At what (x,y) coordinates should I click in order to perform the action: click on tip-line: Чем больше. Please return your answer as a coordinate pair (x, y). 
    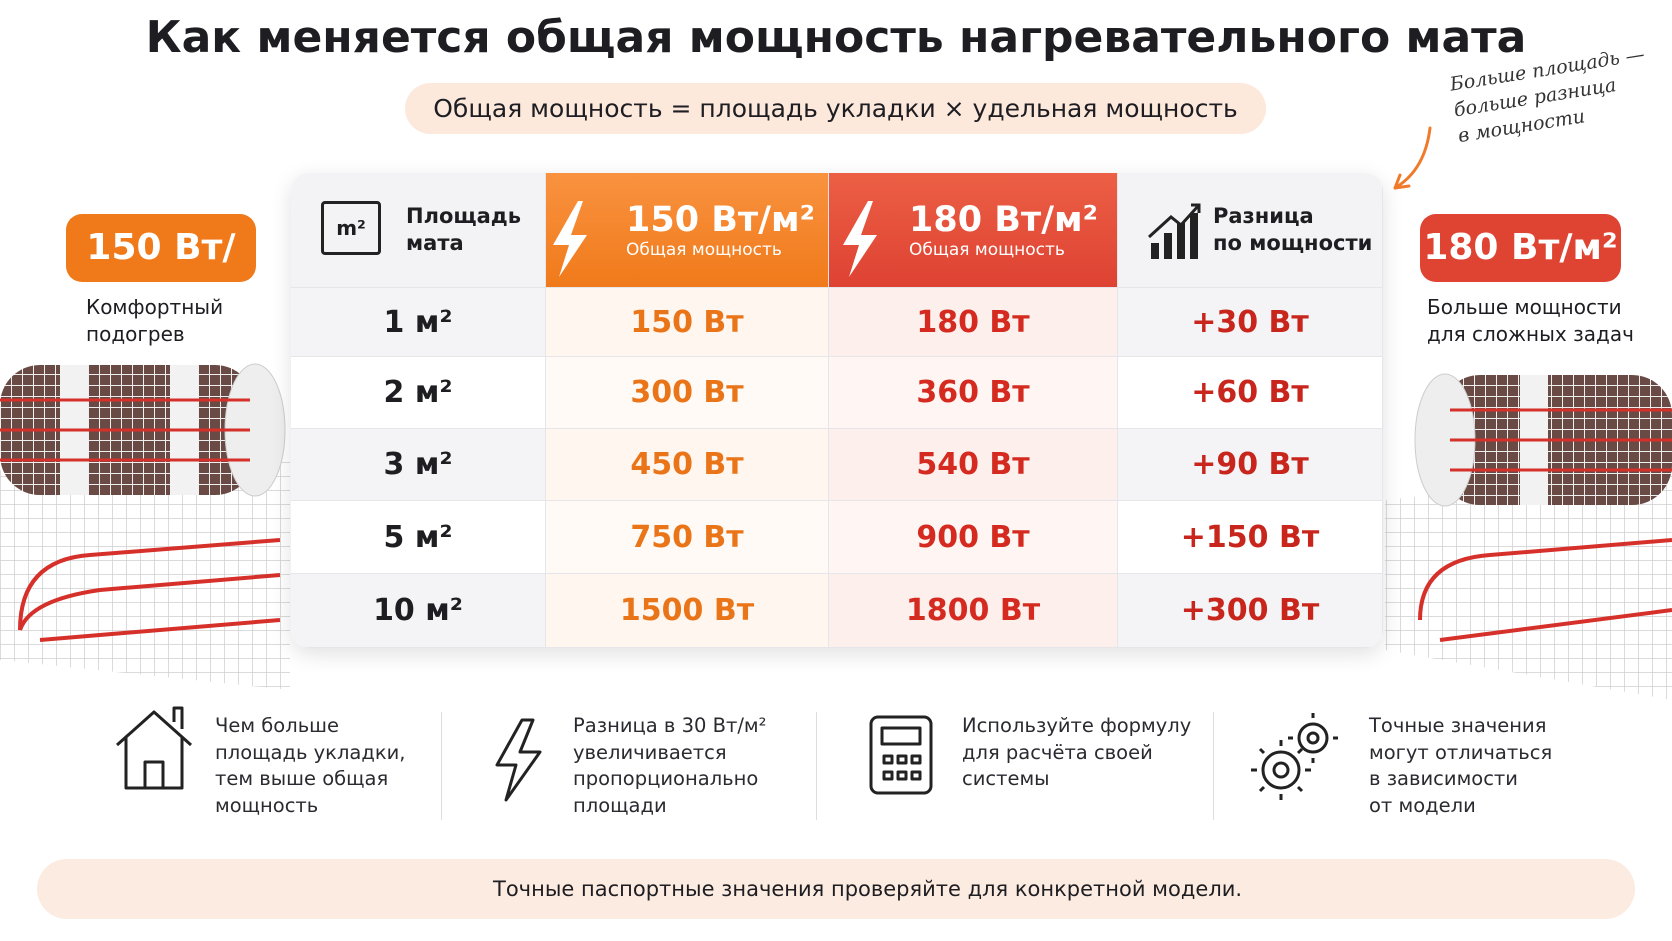
    Looking at the image, I should click on (277, 725).